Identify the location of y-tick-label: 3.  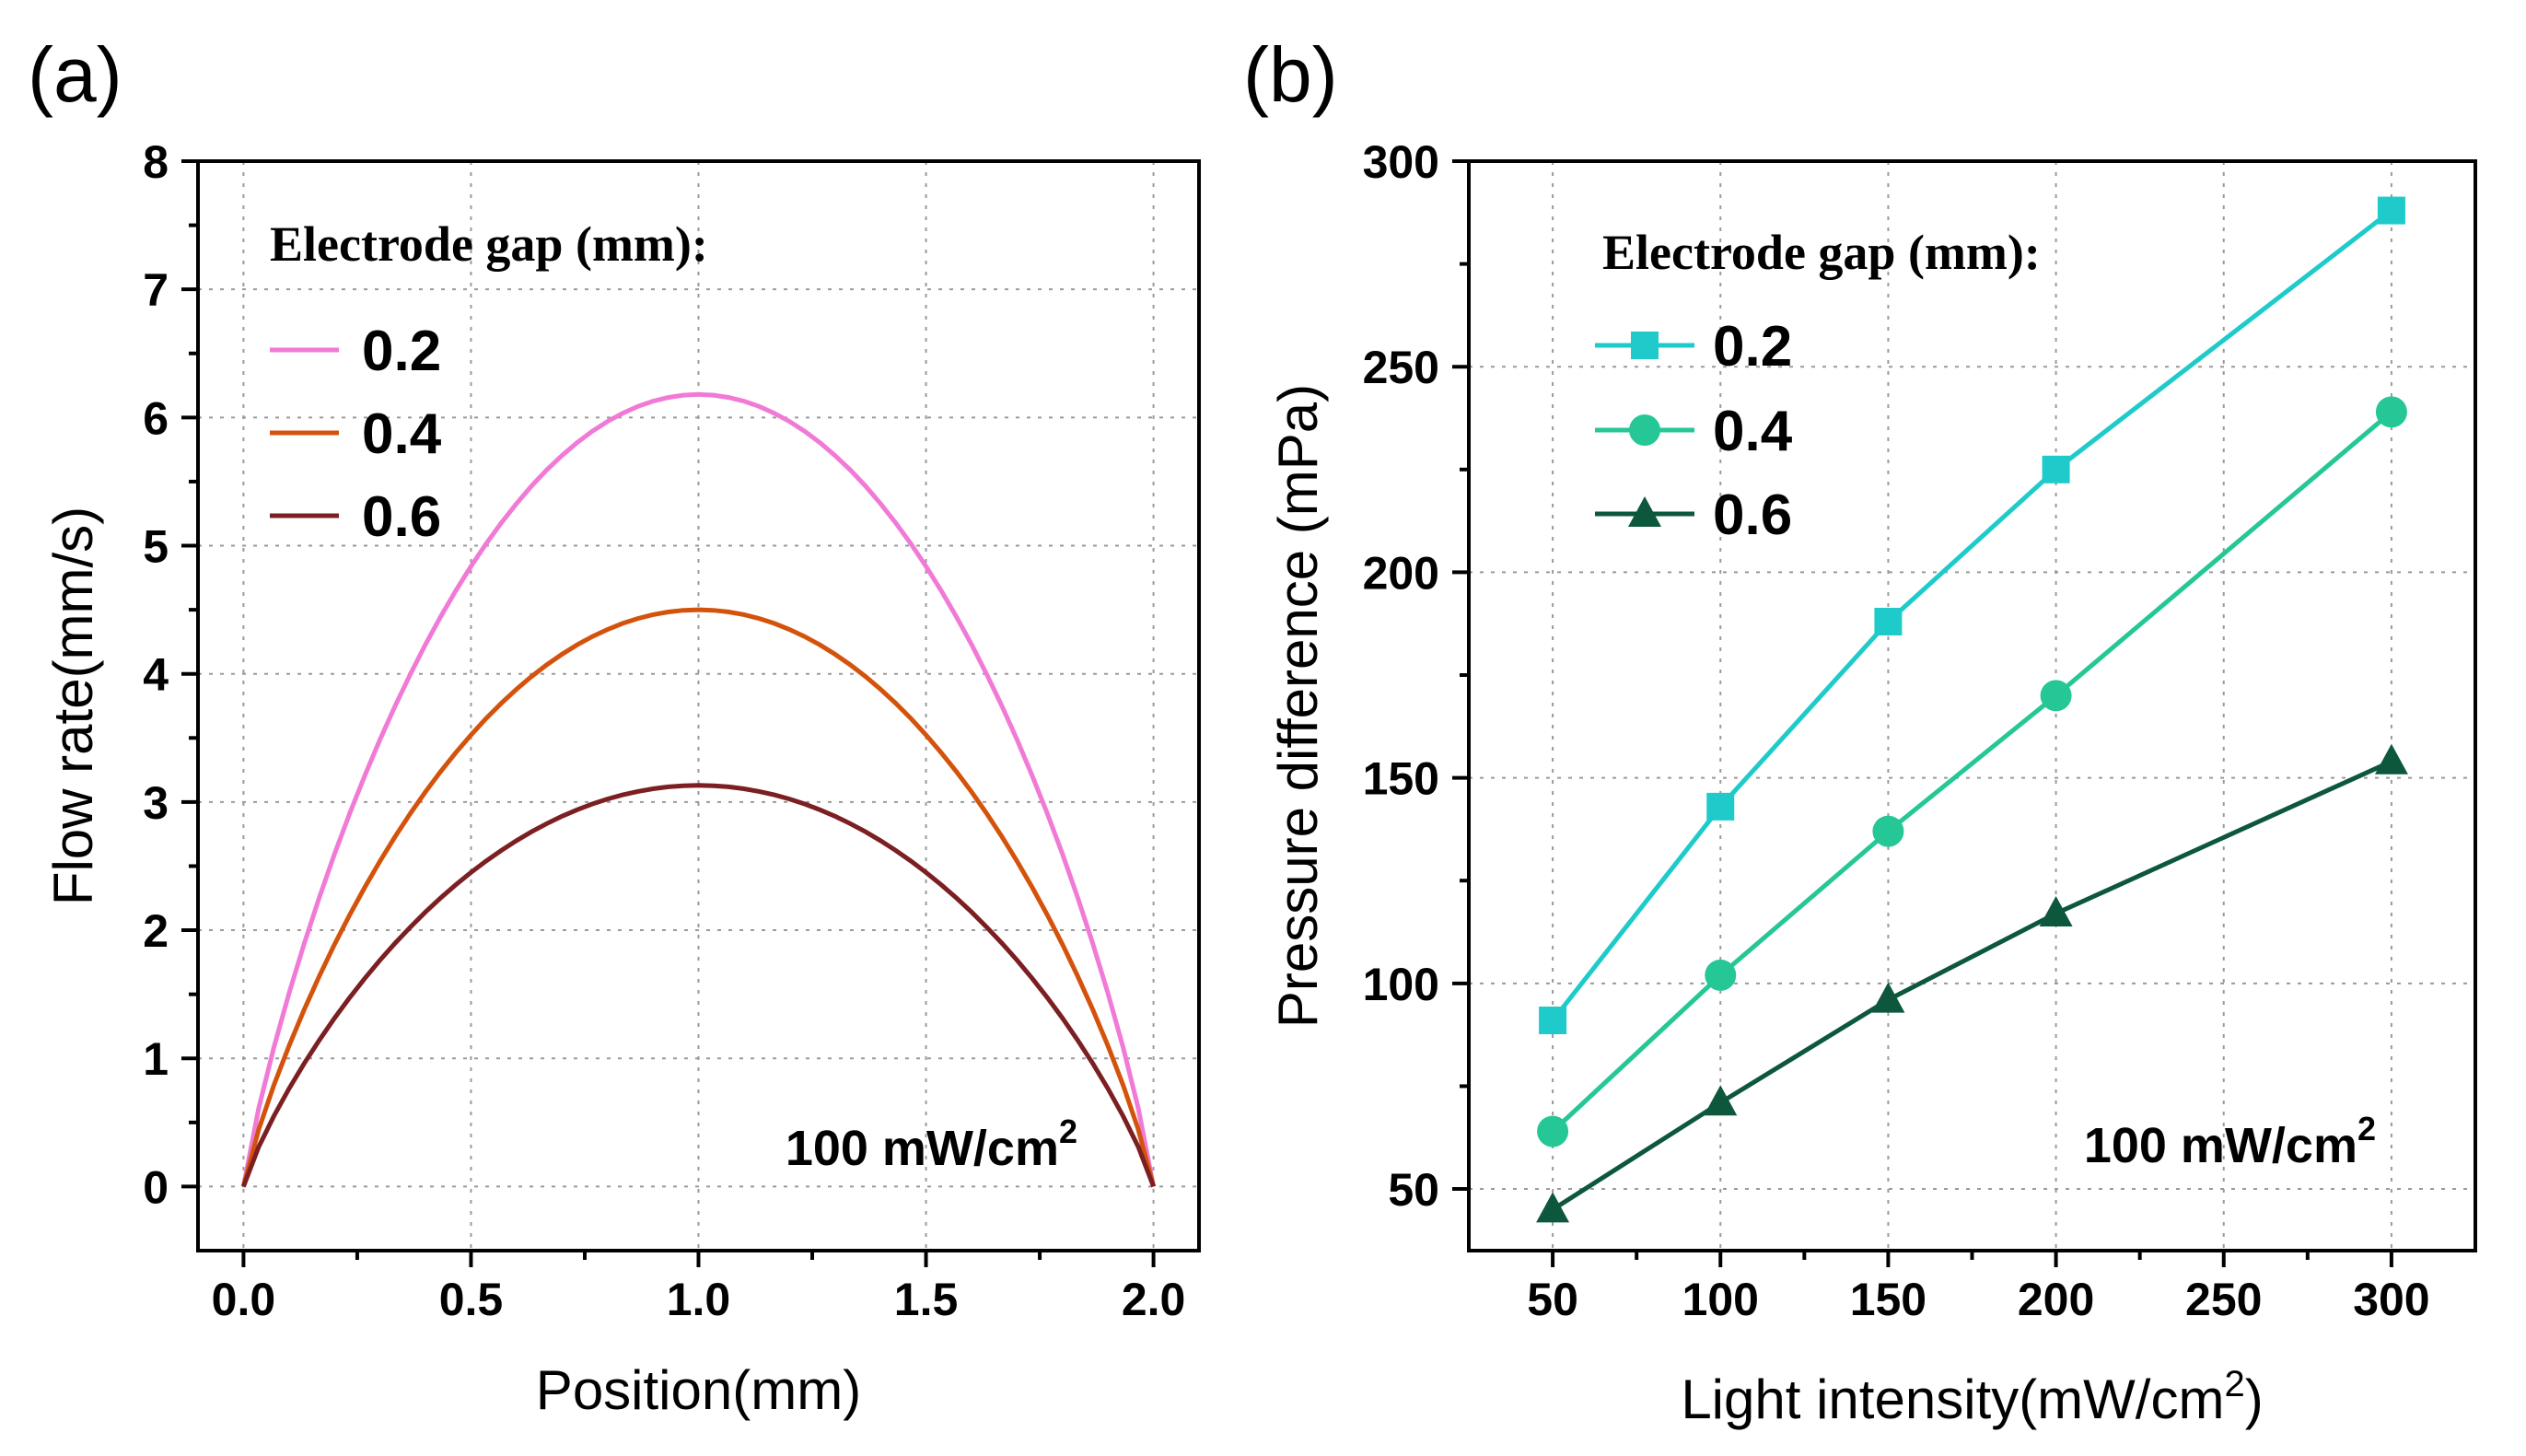
(156, 803).